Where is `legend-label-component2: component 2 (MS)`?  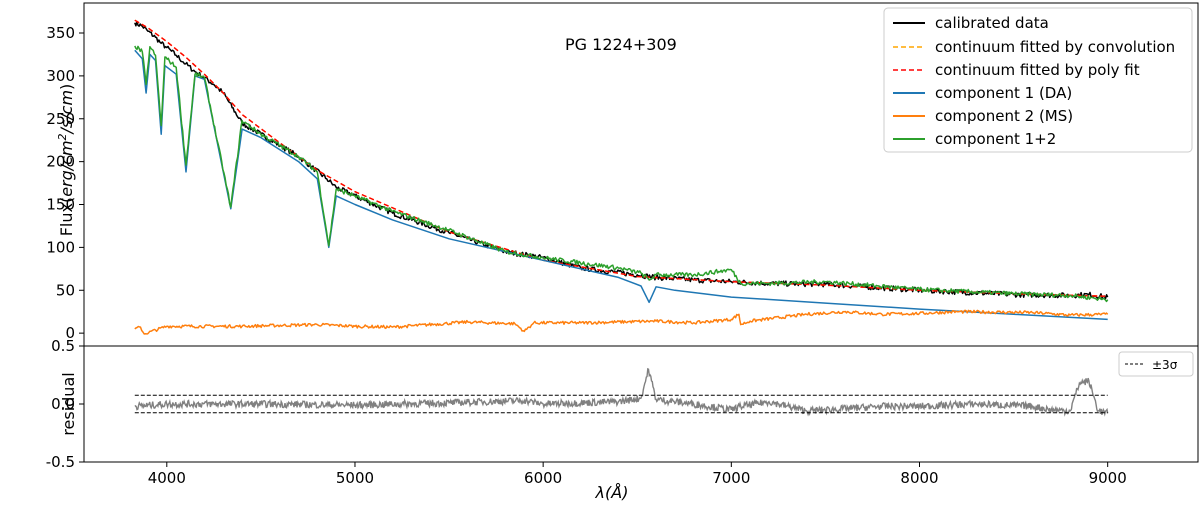
legend-label-component2: component 2 (MS) is located at coordinates (1004, 116).